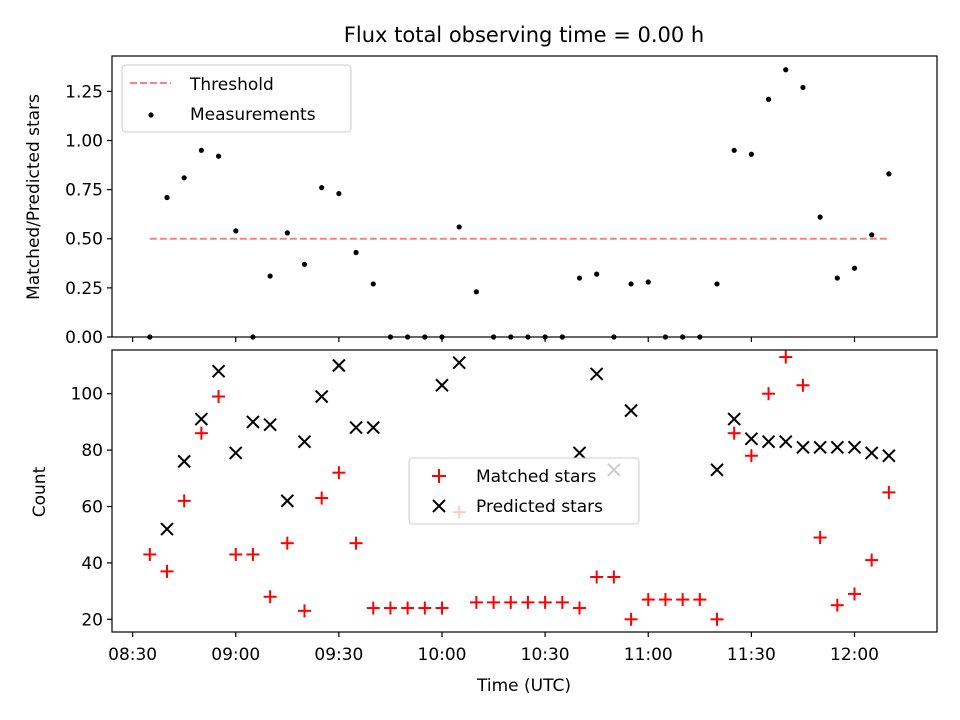 The width and height of the screenshot is (960, 720). Describe the element at coordinates (338, 655) in the screenshot. I see `x-tick-label: 09:30` at that location.